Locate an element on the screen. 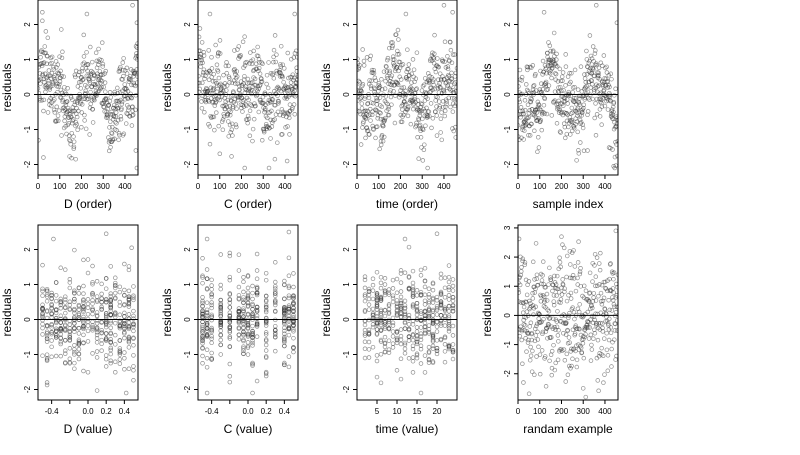 Image resolution: width=800 pixels, height=455 pixels. x-tick-label: -0.4 is located at coordinates (52, 411).